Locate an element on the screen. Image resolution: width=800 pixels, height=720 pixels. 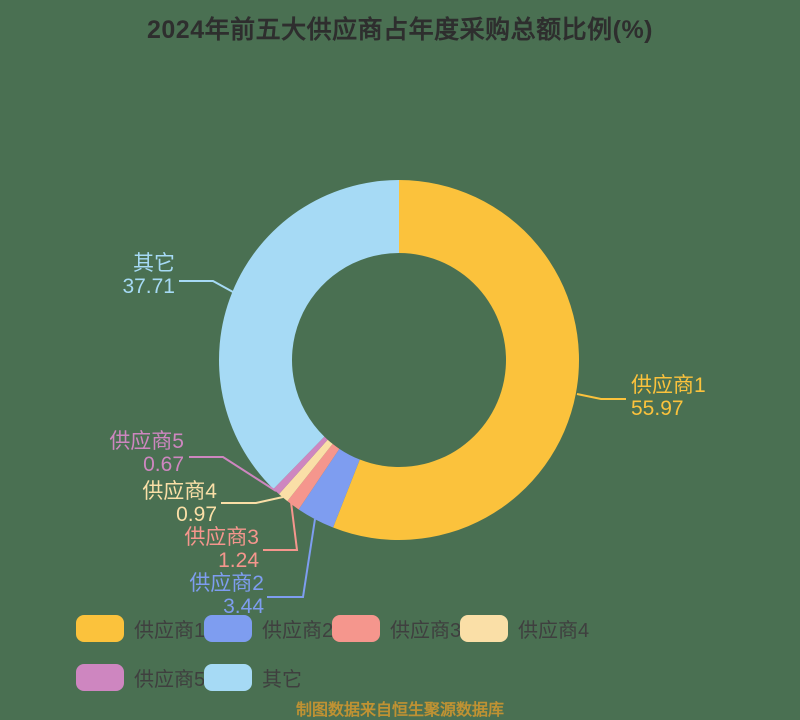
legend-item-supplier-5: 供应商5 is located at coordinates (140, 677).